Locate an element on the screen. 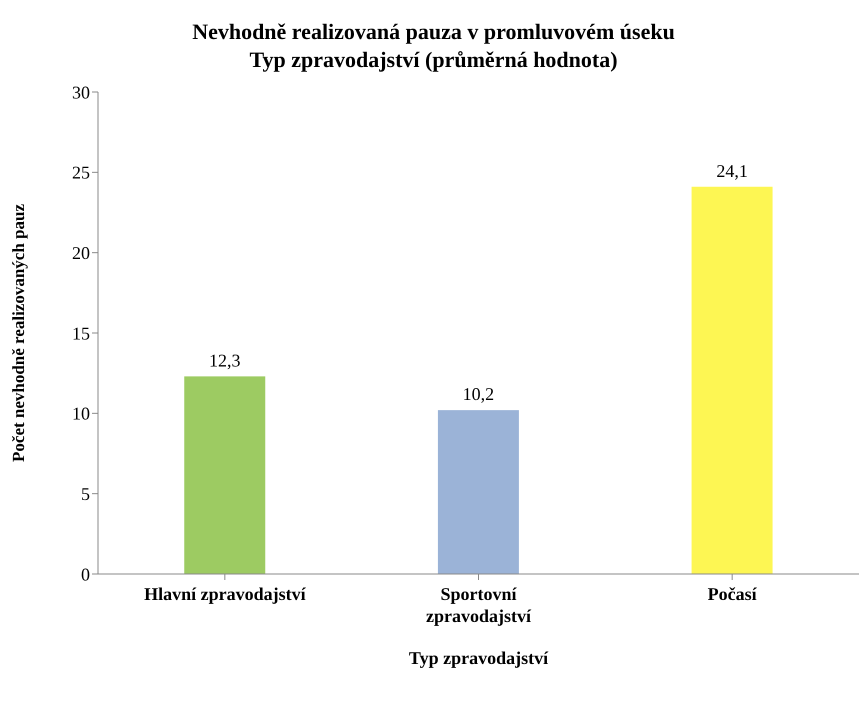 This screenshot has width=867, height=702. data-label: 24,1 is located at coordinates (732, 170).